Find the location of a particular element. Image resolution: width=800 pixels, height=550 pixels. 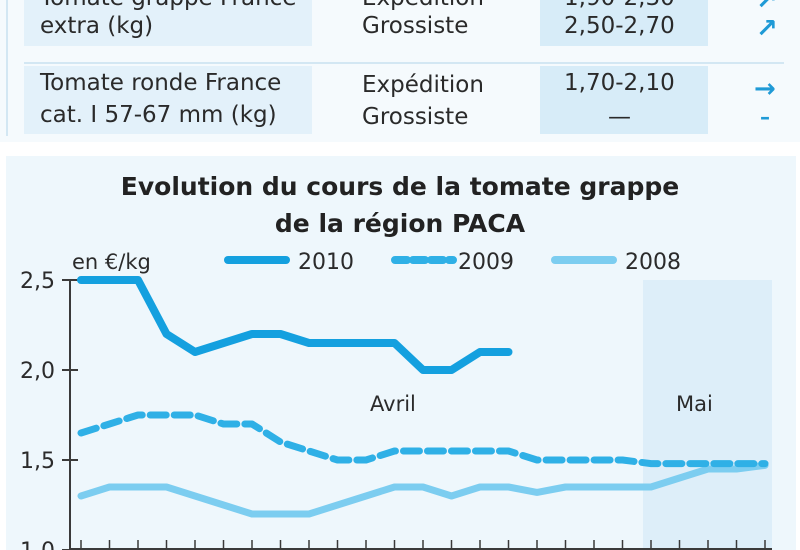

legend-label-2010: 2010 is located at coordinates (326, 262).